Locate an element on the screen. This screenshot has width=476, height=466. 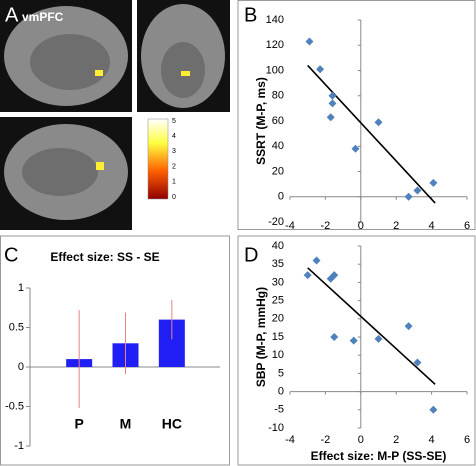
y-tick-label: 10 is located at coordinates (278, 355).